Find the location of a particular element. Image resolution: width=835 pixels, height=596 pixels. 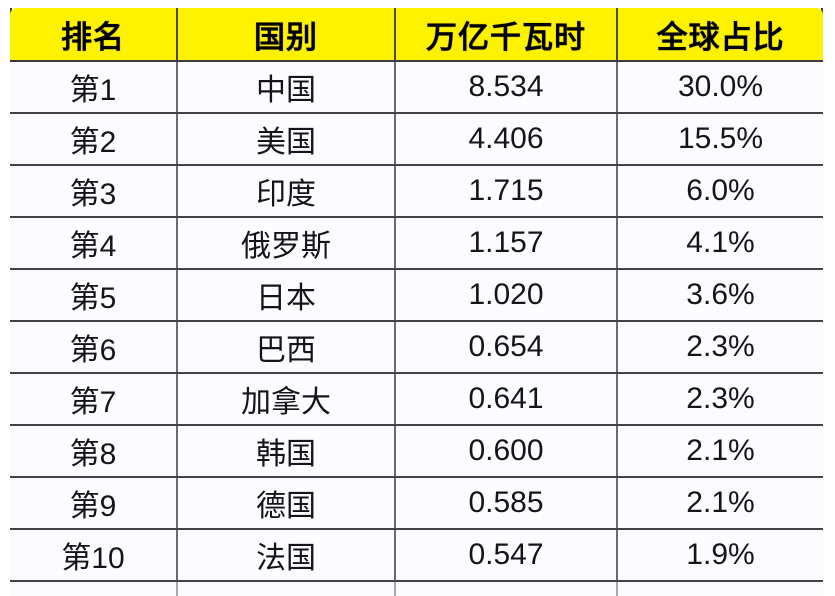

cell-value: 4.406 is located at coordinates (506, 139).